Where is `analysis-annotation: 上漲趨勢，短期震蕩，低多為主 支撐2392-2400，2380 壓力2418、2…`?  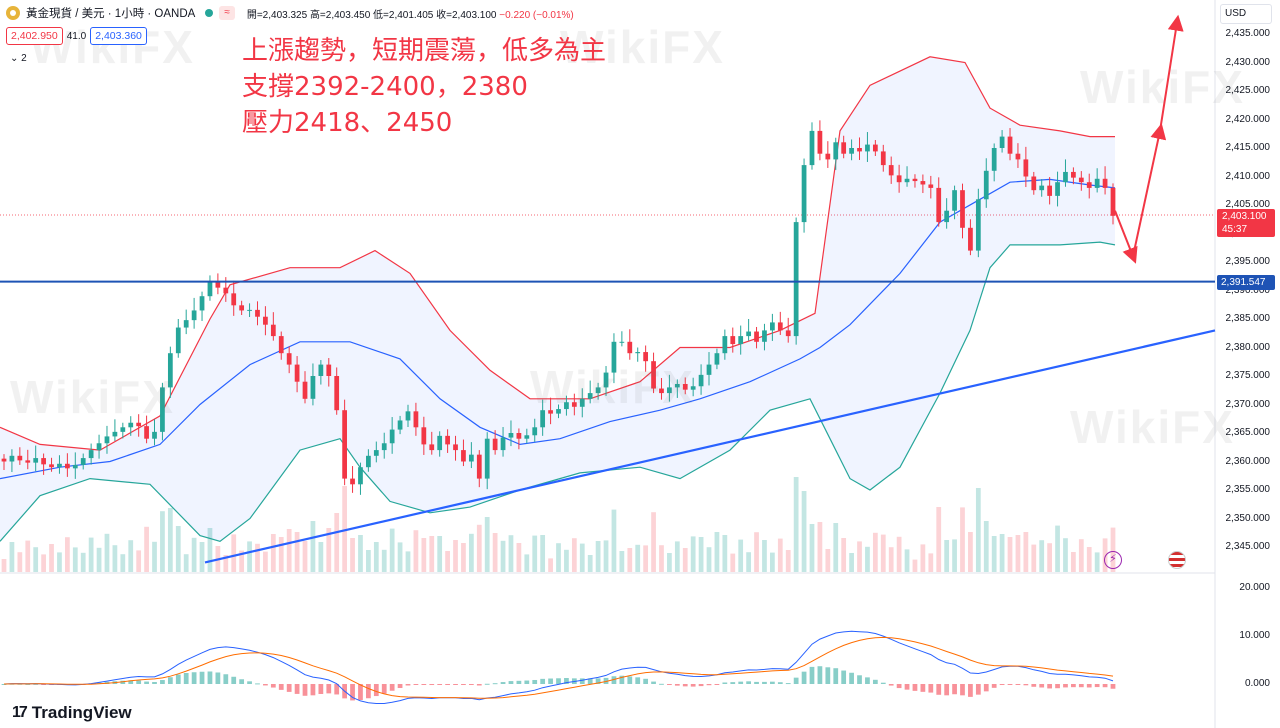
analysis-annotation: 上漲趨勢，短期震蕩，低多為主 支撐2392-2400，2380 壓力2418、2… is located at coordinates (424, 87).